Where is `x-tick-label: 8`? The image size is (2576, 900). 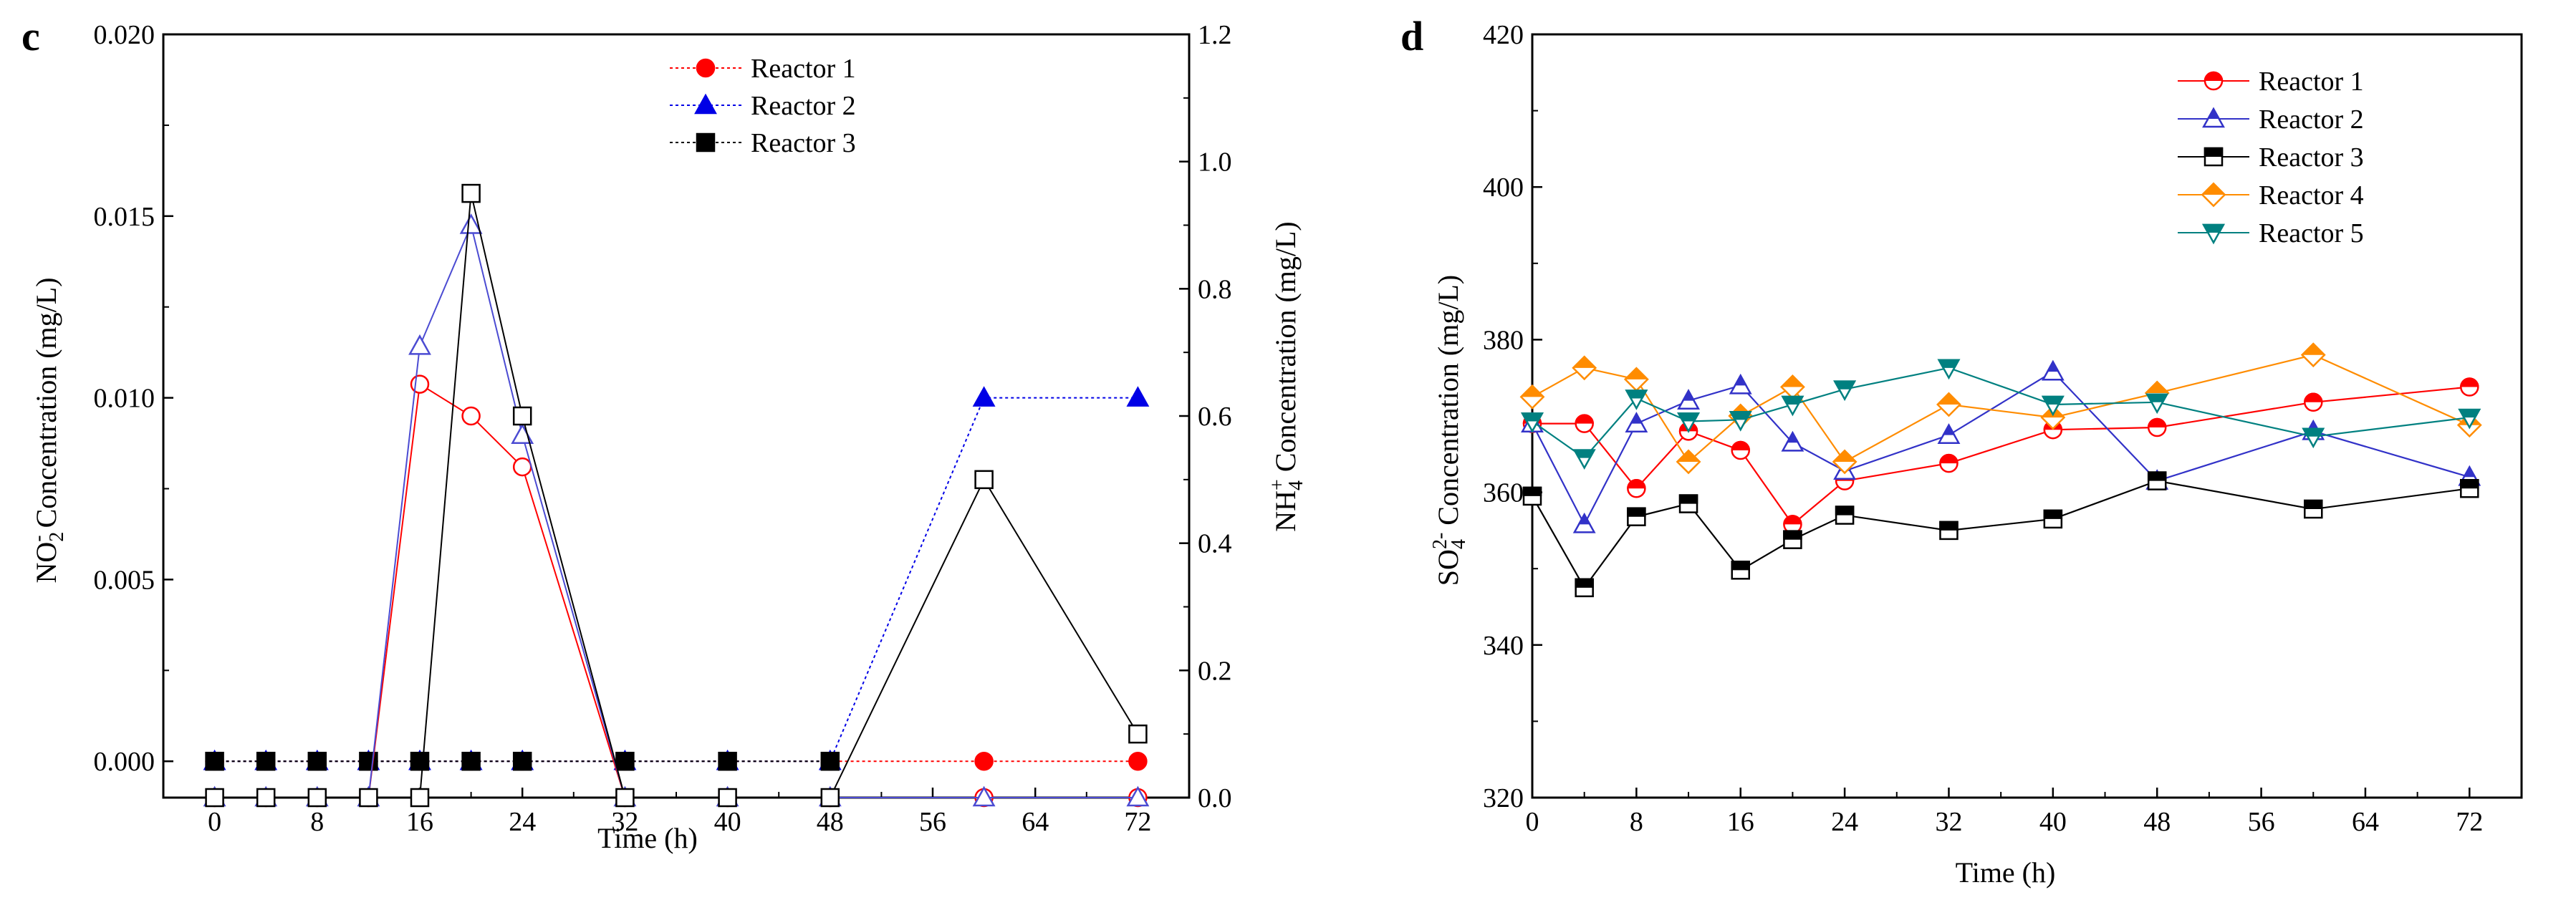
x-tick-label: 8 is located at coordinates (1637, 822).